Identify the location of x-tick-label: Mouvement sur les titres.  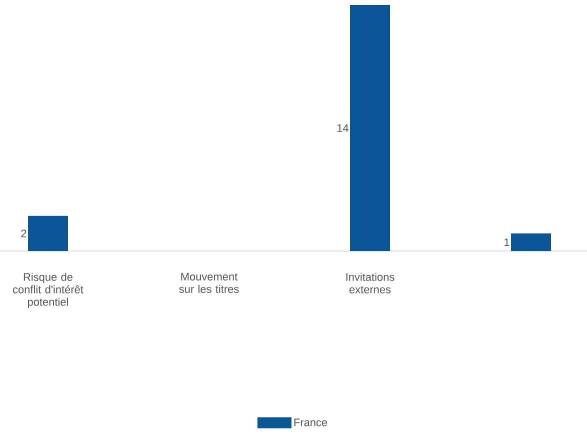
(209, 282).